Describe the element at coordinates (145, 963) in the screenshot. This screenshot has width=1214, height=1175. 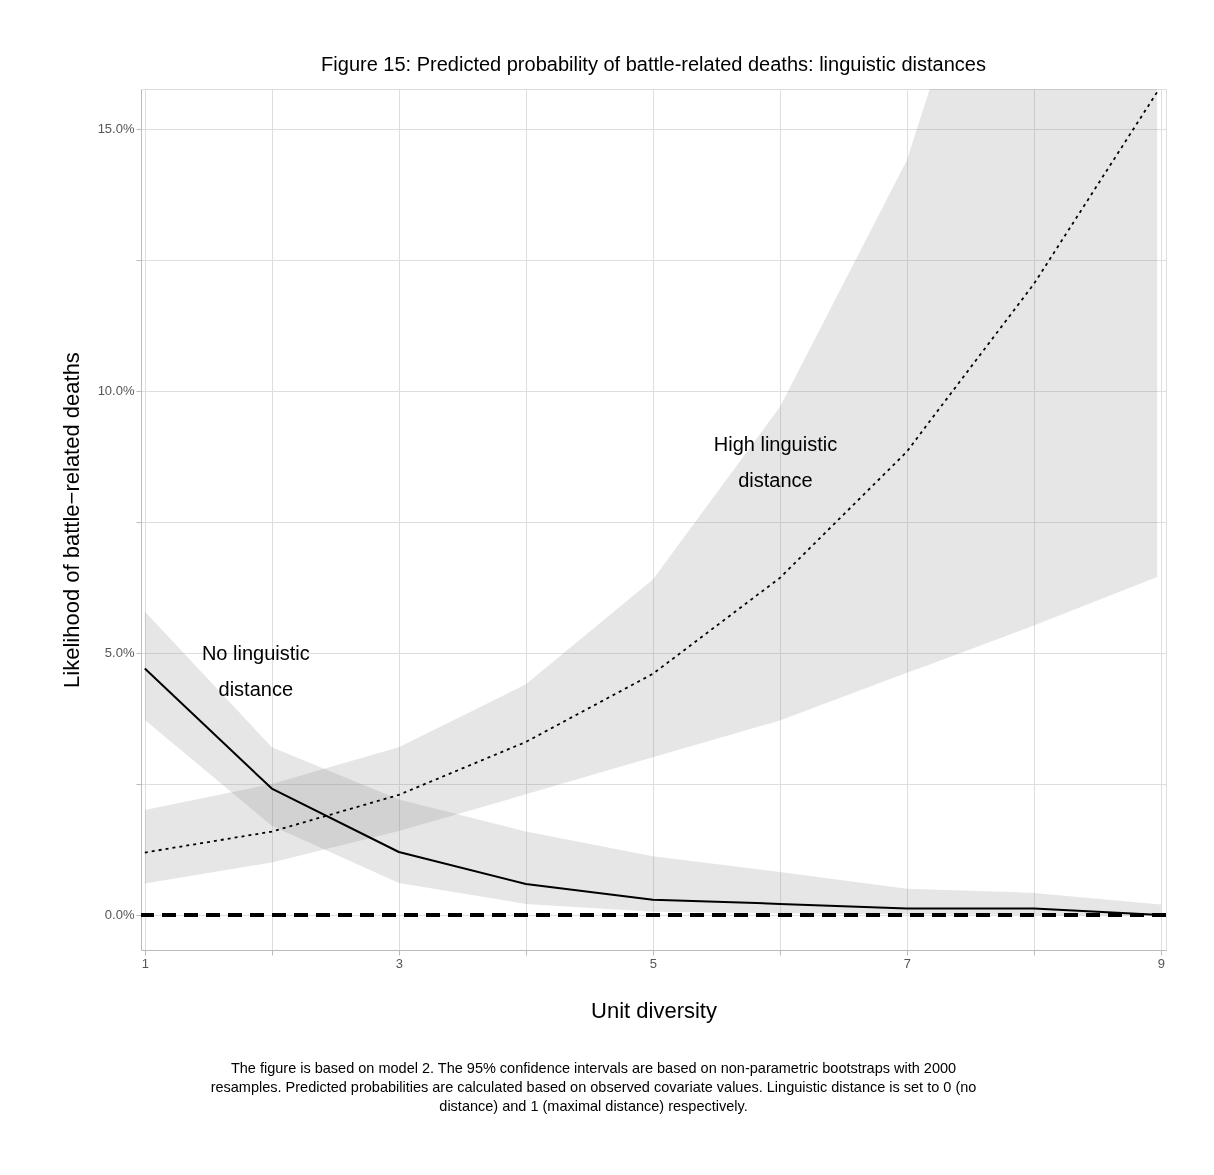
I see `x-tick-label: 1` at that location.